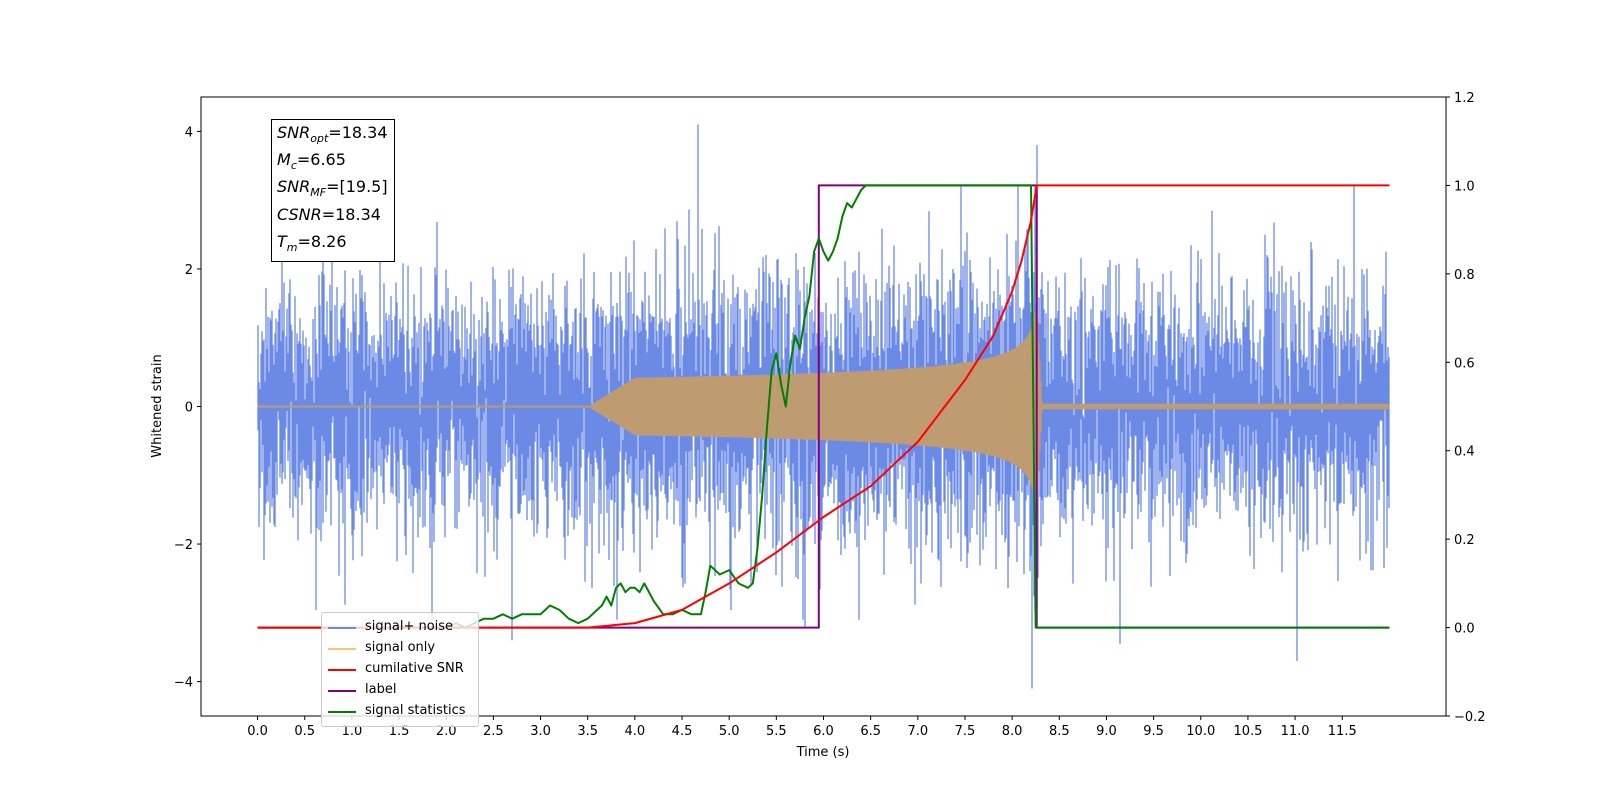 The height and width of the screenshot is (800, 1600). Describe the element at coordinates (257, 731) in the screenshot. I see `x-tick-label: 0.0` at that location.